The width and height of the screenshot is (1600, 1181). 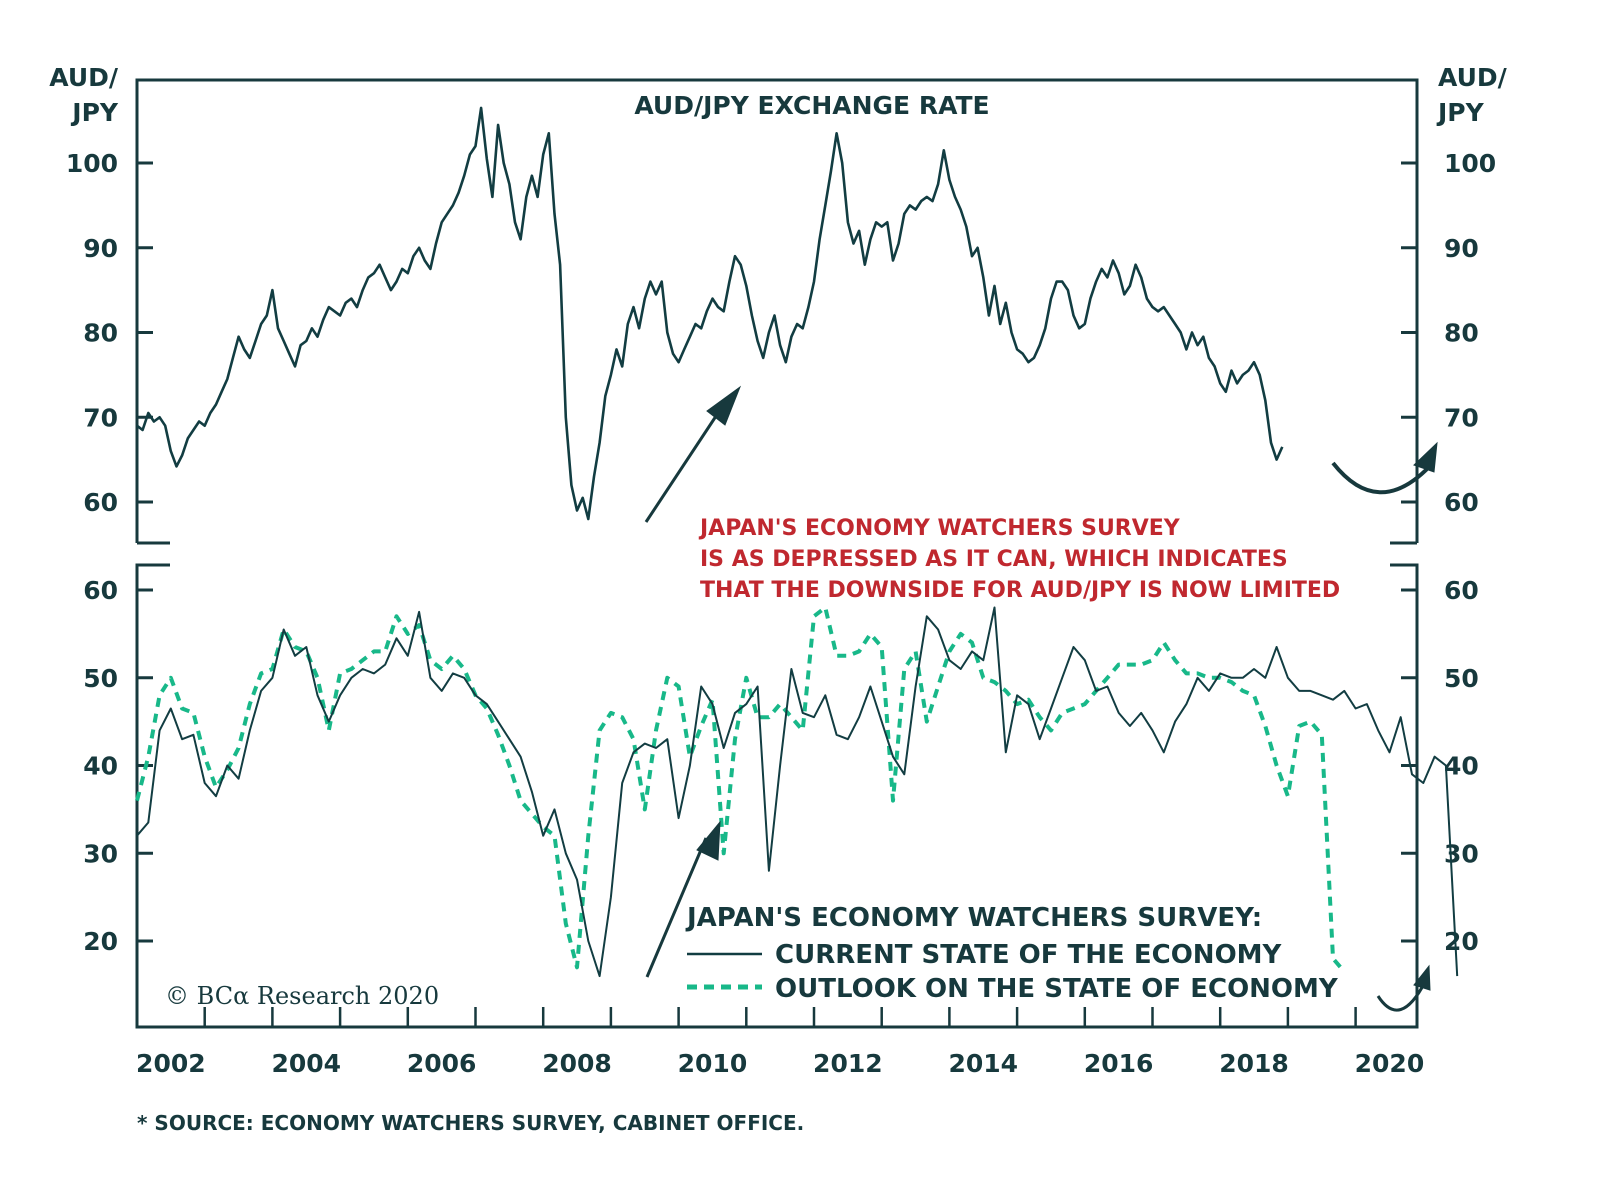 I want to click on x-axis-labels: 2002 2004 2006 2008 2010 2012 2014 2016 2018 2020, so click(x=780, y=1063).